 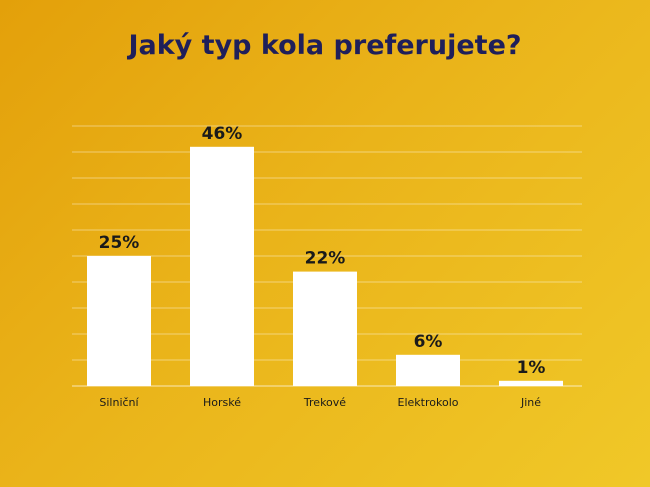 I want to click on value-label-0: 25%, so click(x=119, y=243).